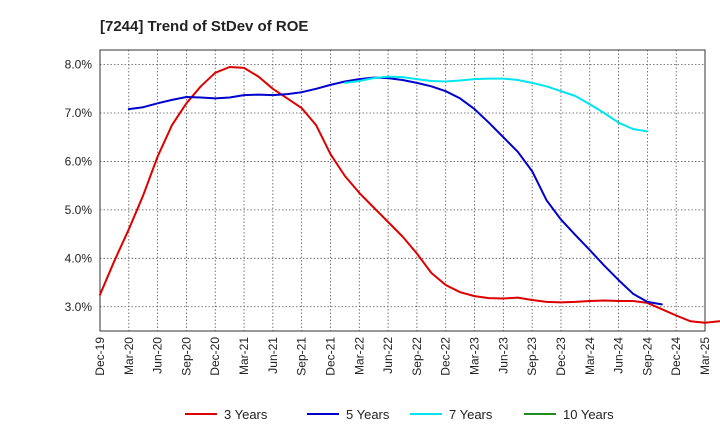 This screenshot has width=720, height=440. What do you see at coordinates (79, 307) in the screenshot?
I see `y-tick-label: 3.0%` at bounding box center [79, 307].